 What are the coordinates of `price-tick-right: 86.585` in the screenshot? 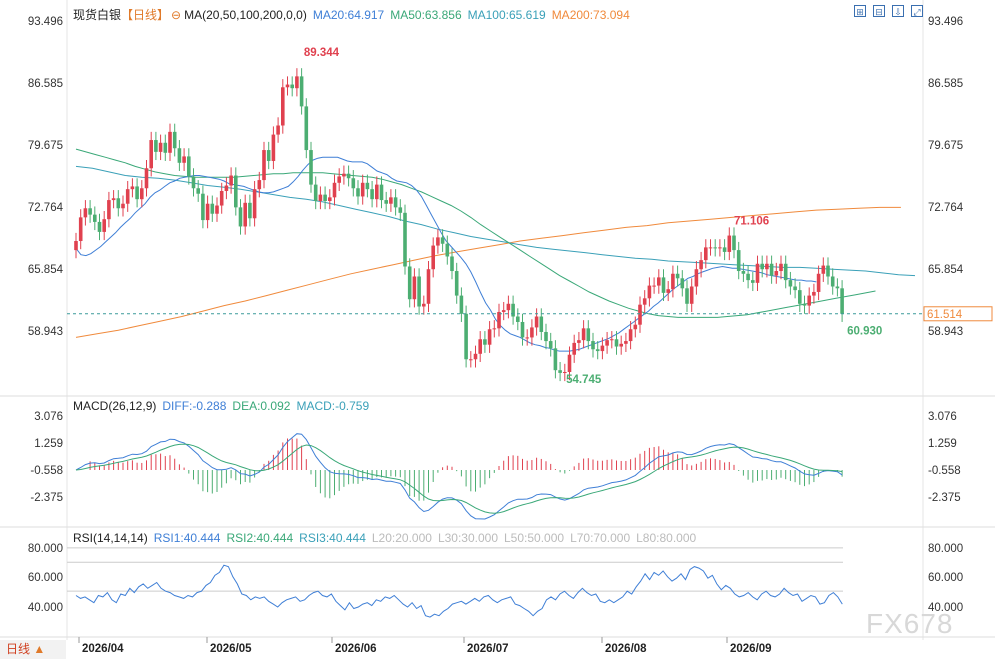 It's located at (945, 84).